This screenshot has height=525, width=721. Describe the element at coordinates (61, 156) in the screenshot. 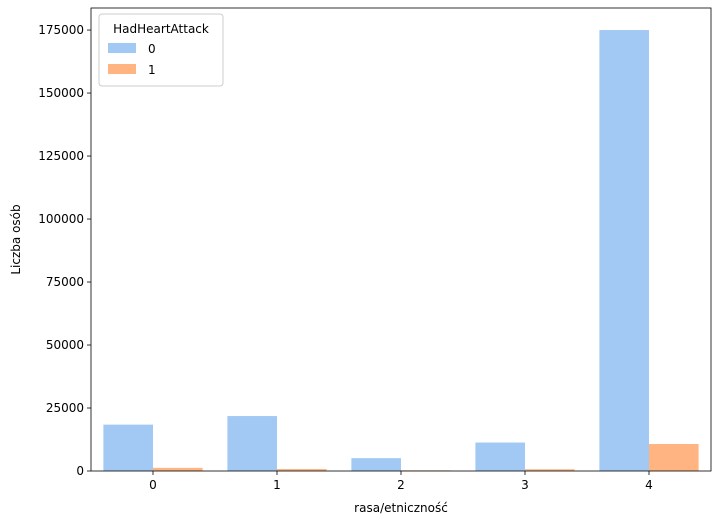

I see `y-tick-label: 125000` at that location.